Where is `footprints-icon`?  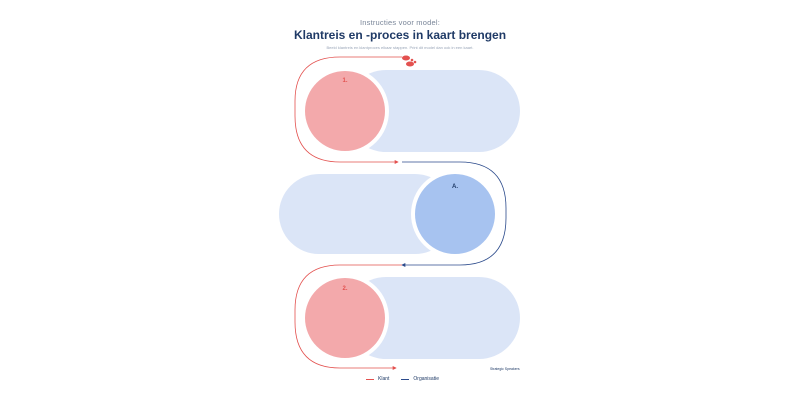 footprints-icon is located at coordinates (409, 61).